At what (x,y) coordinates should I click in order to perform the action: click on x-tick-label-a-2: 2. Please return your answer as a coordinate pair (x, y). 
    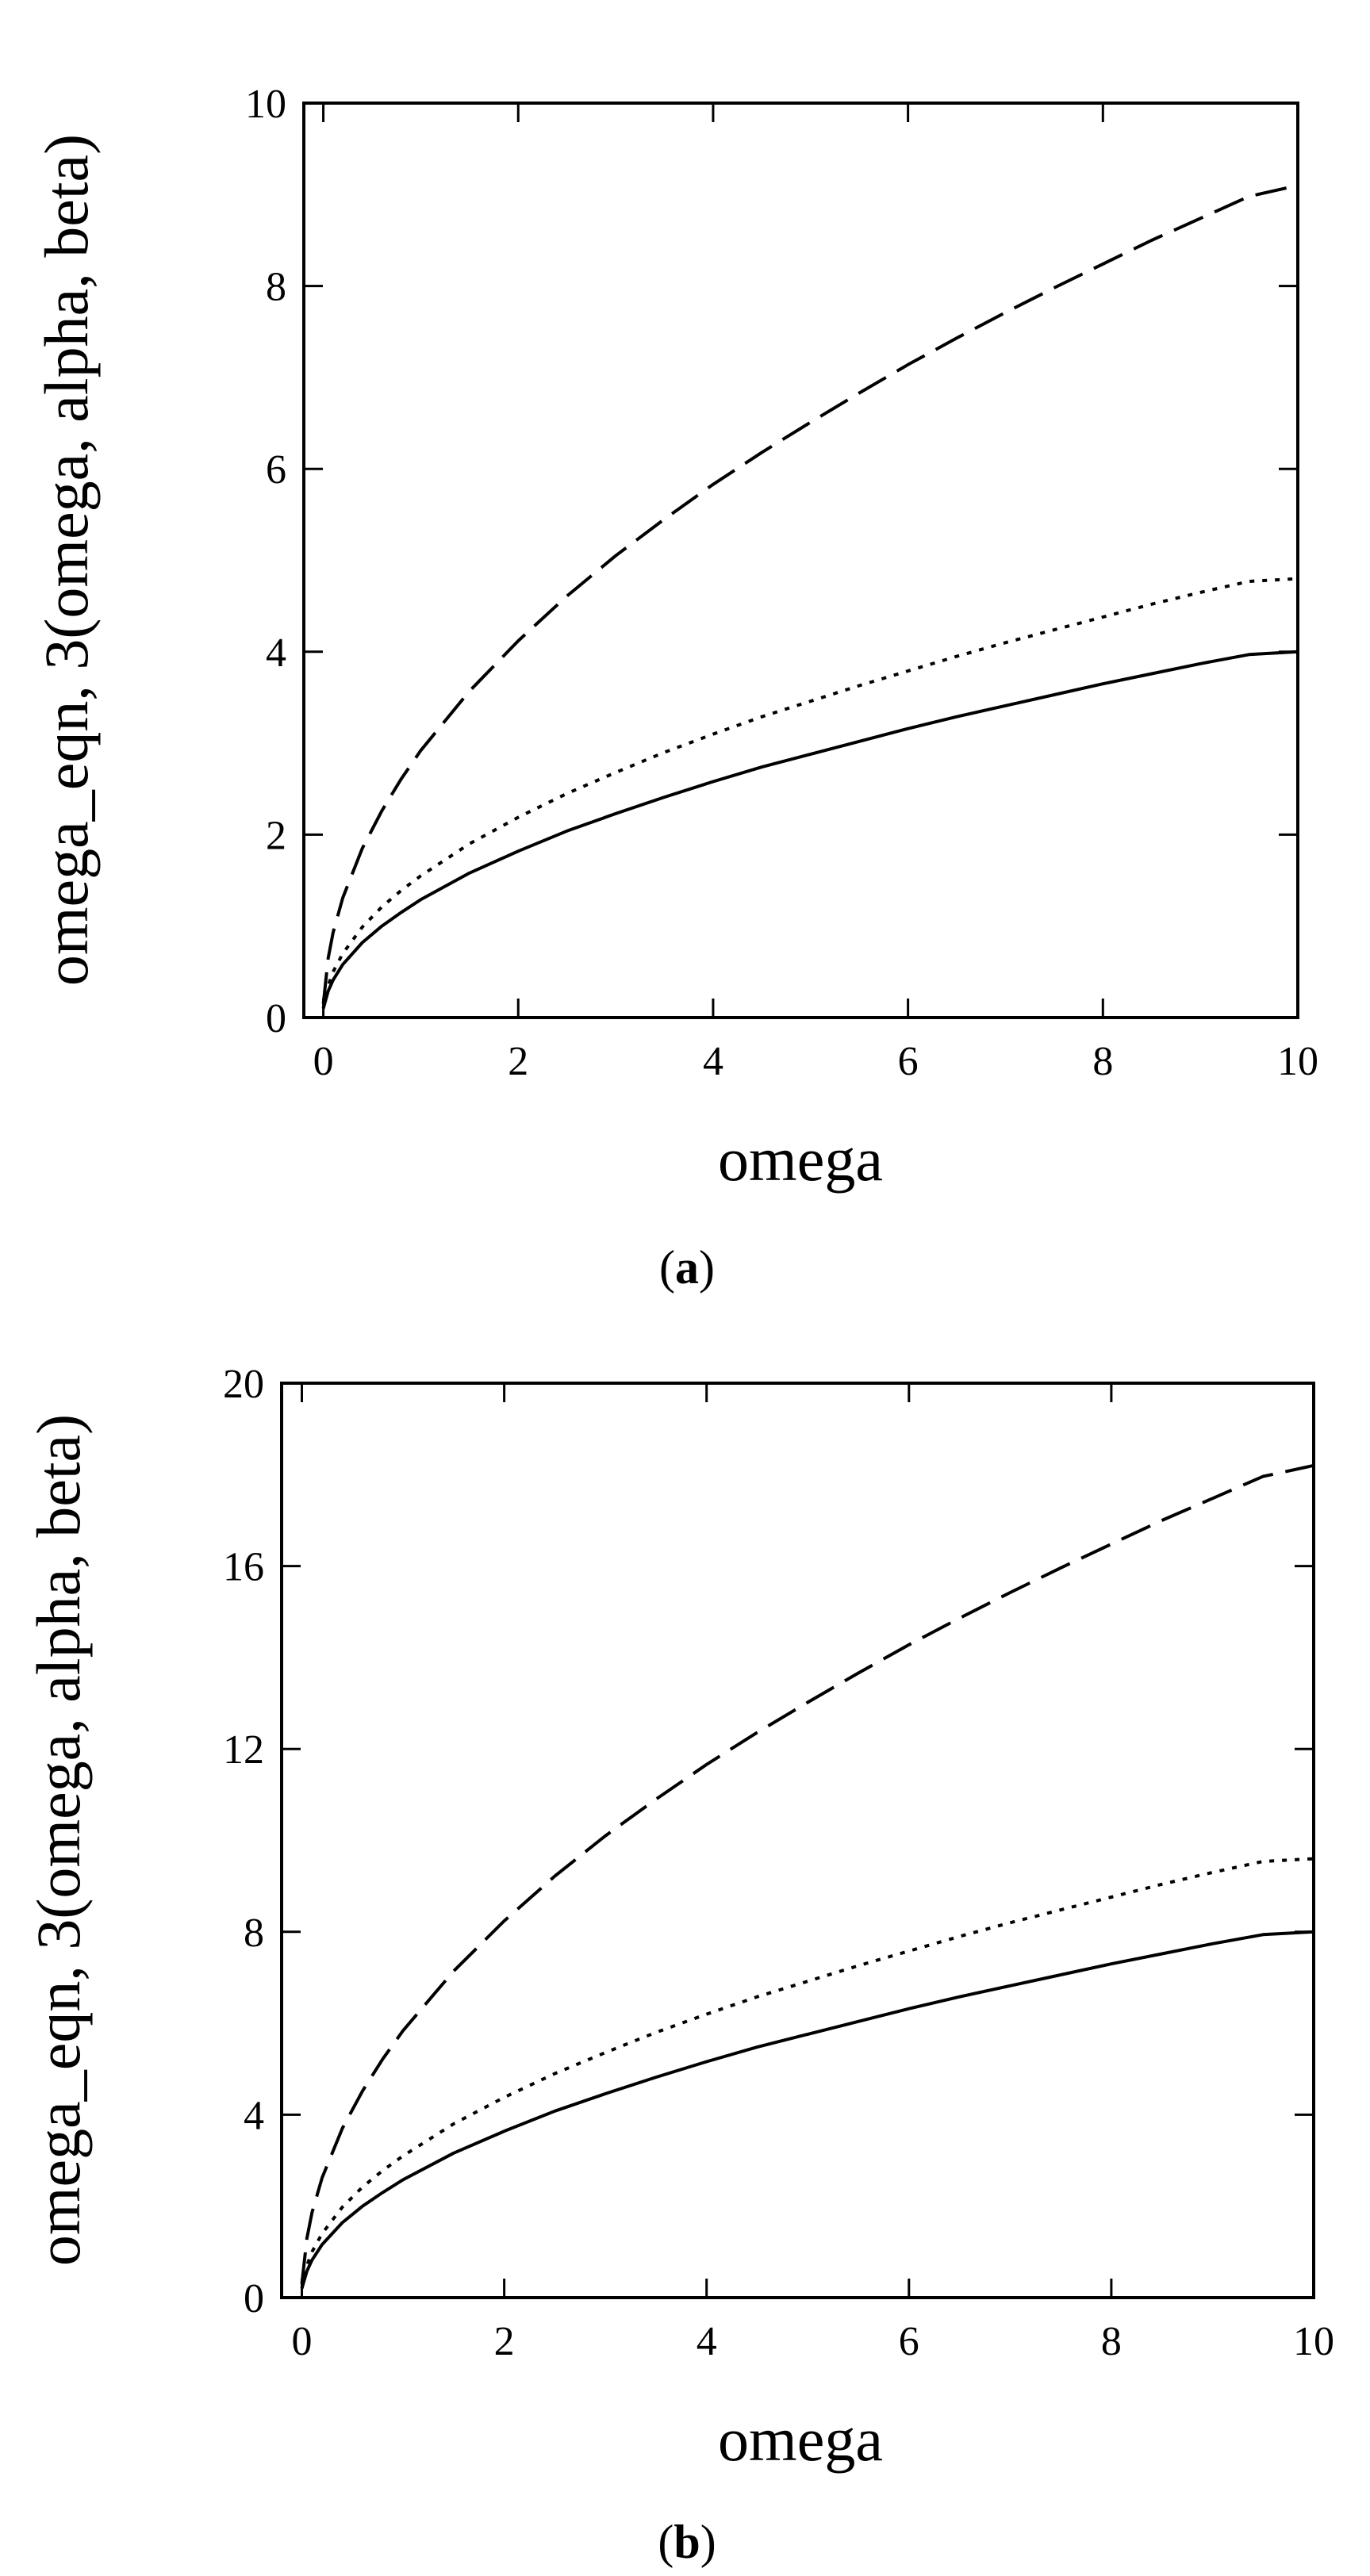
    Looking at the image, I should click on (518, 1062).